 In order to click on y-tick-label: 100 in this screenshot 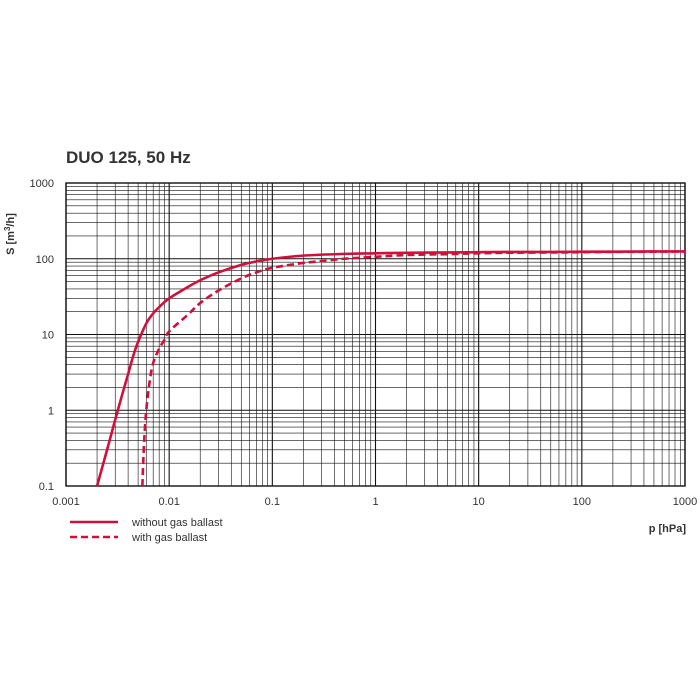, I will do `click(45, 260)`.